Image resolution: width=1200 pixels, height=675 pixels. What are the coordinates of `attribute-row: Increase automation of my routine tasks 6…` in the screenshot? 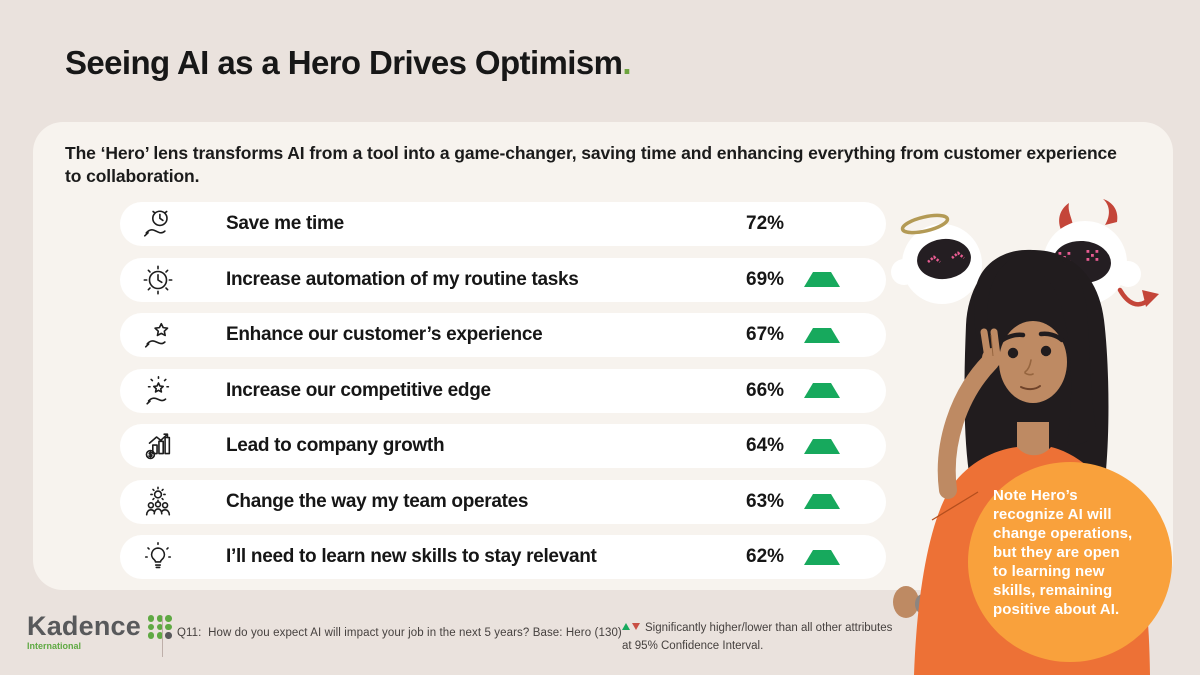 It's located at (503, 279).